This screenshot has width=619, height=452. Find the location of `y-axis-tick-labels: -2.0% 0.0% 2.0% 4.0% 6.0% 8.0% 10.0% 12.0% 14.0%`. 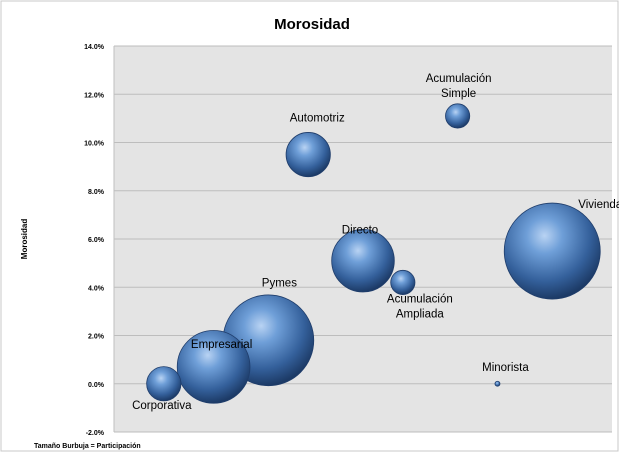

y-axis-tick-labels: -2.0% 0.0% 2.0% 4.0% 6.0% 8.0% 10.0% 12.0% 14.0% is located at coordinates (94, 240).